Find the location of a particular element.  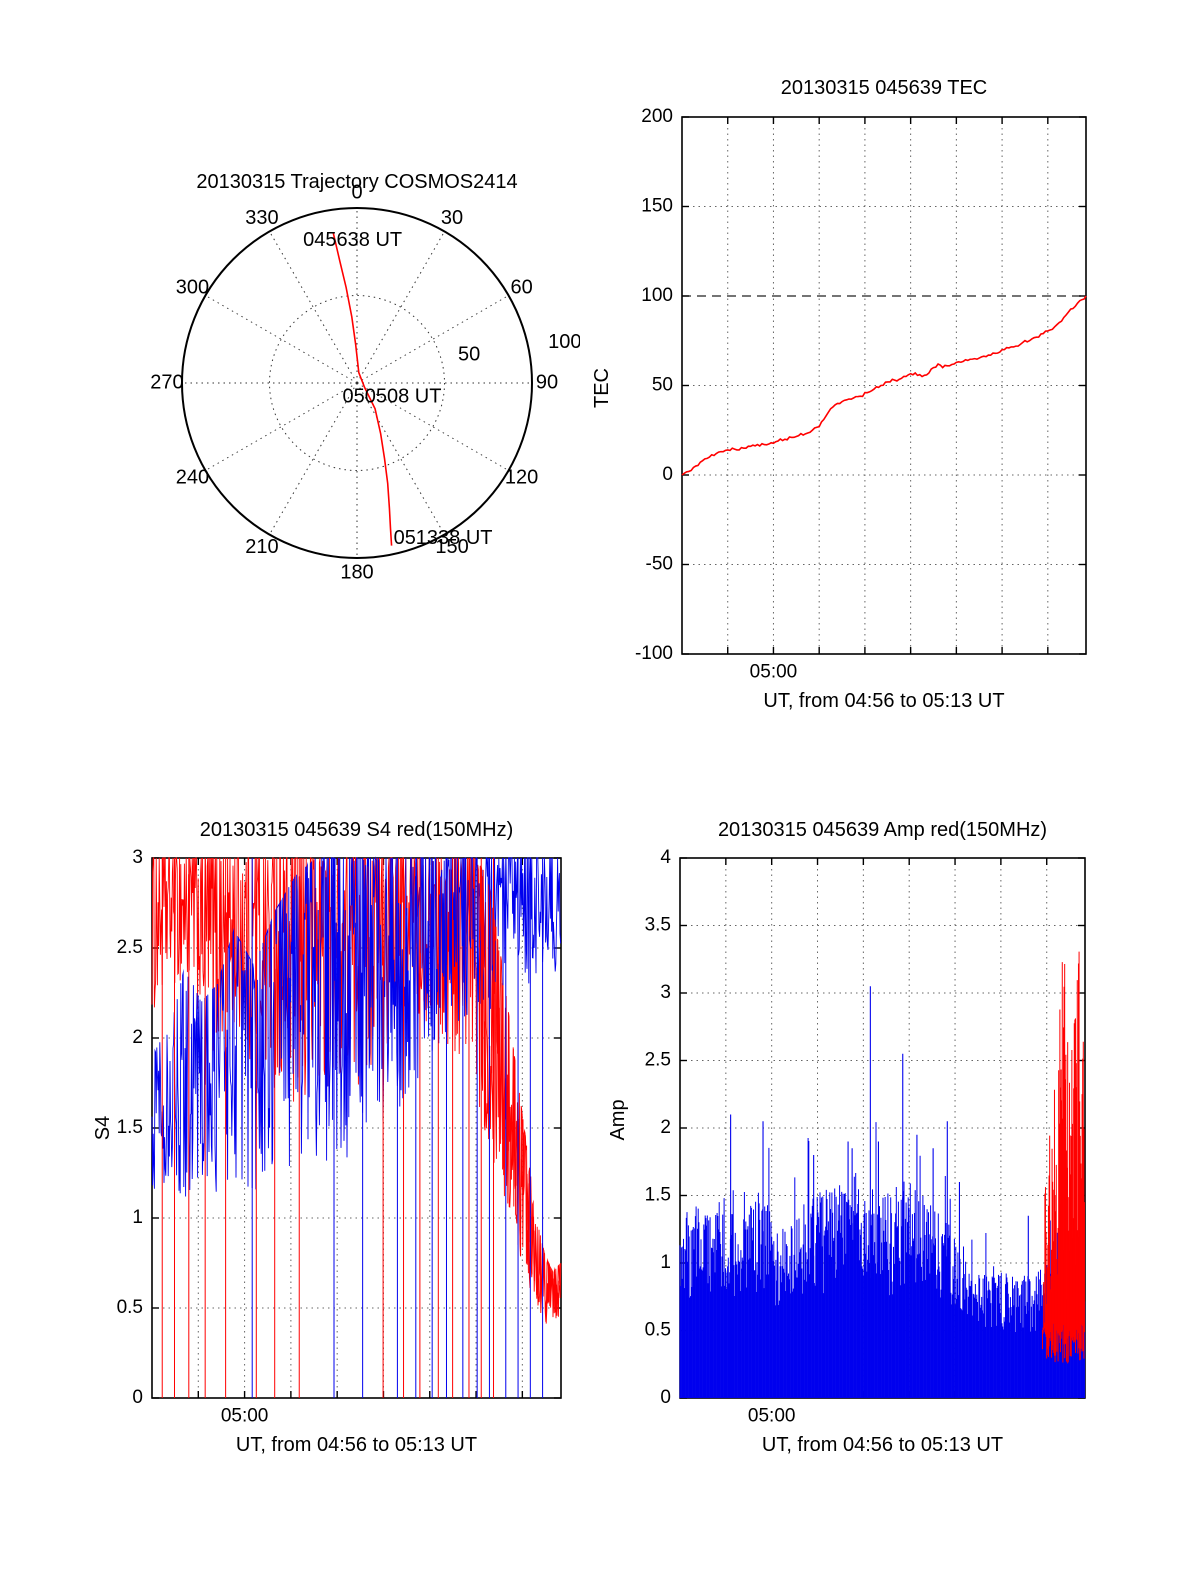

polar-plot-canvas is located at coordinates (360, 380).